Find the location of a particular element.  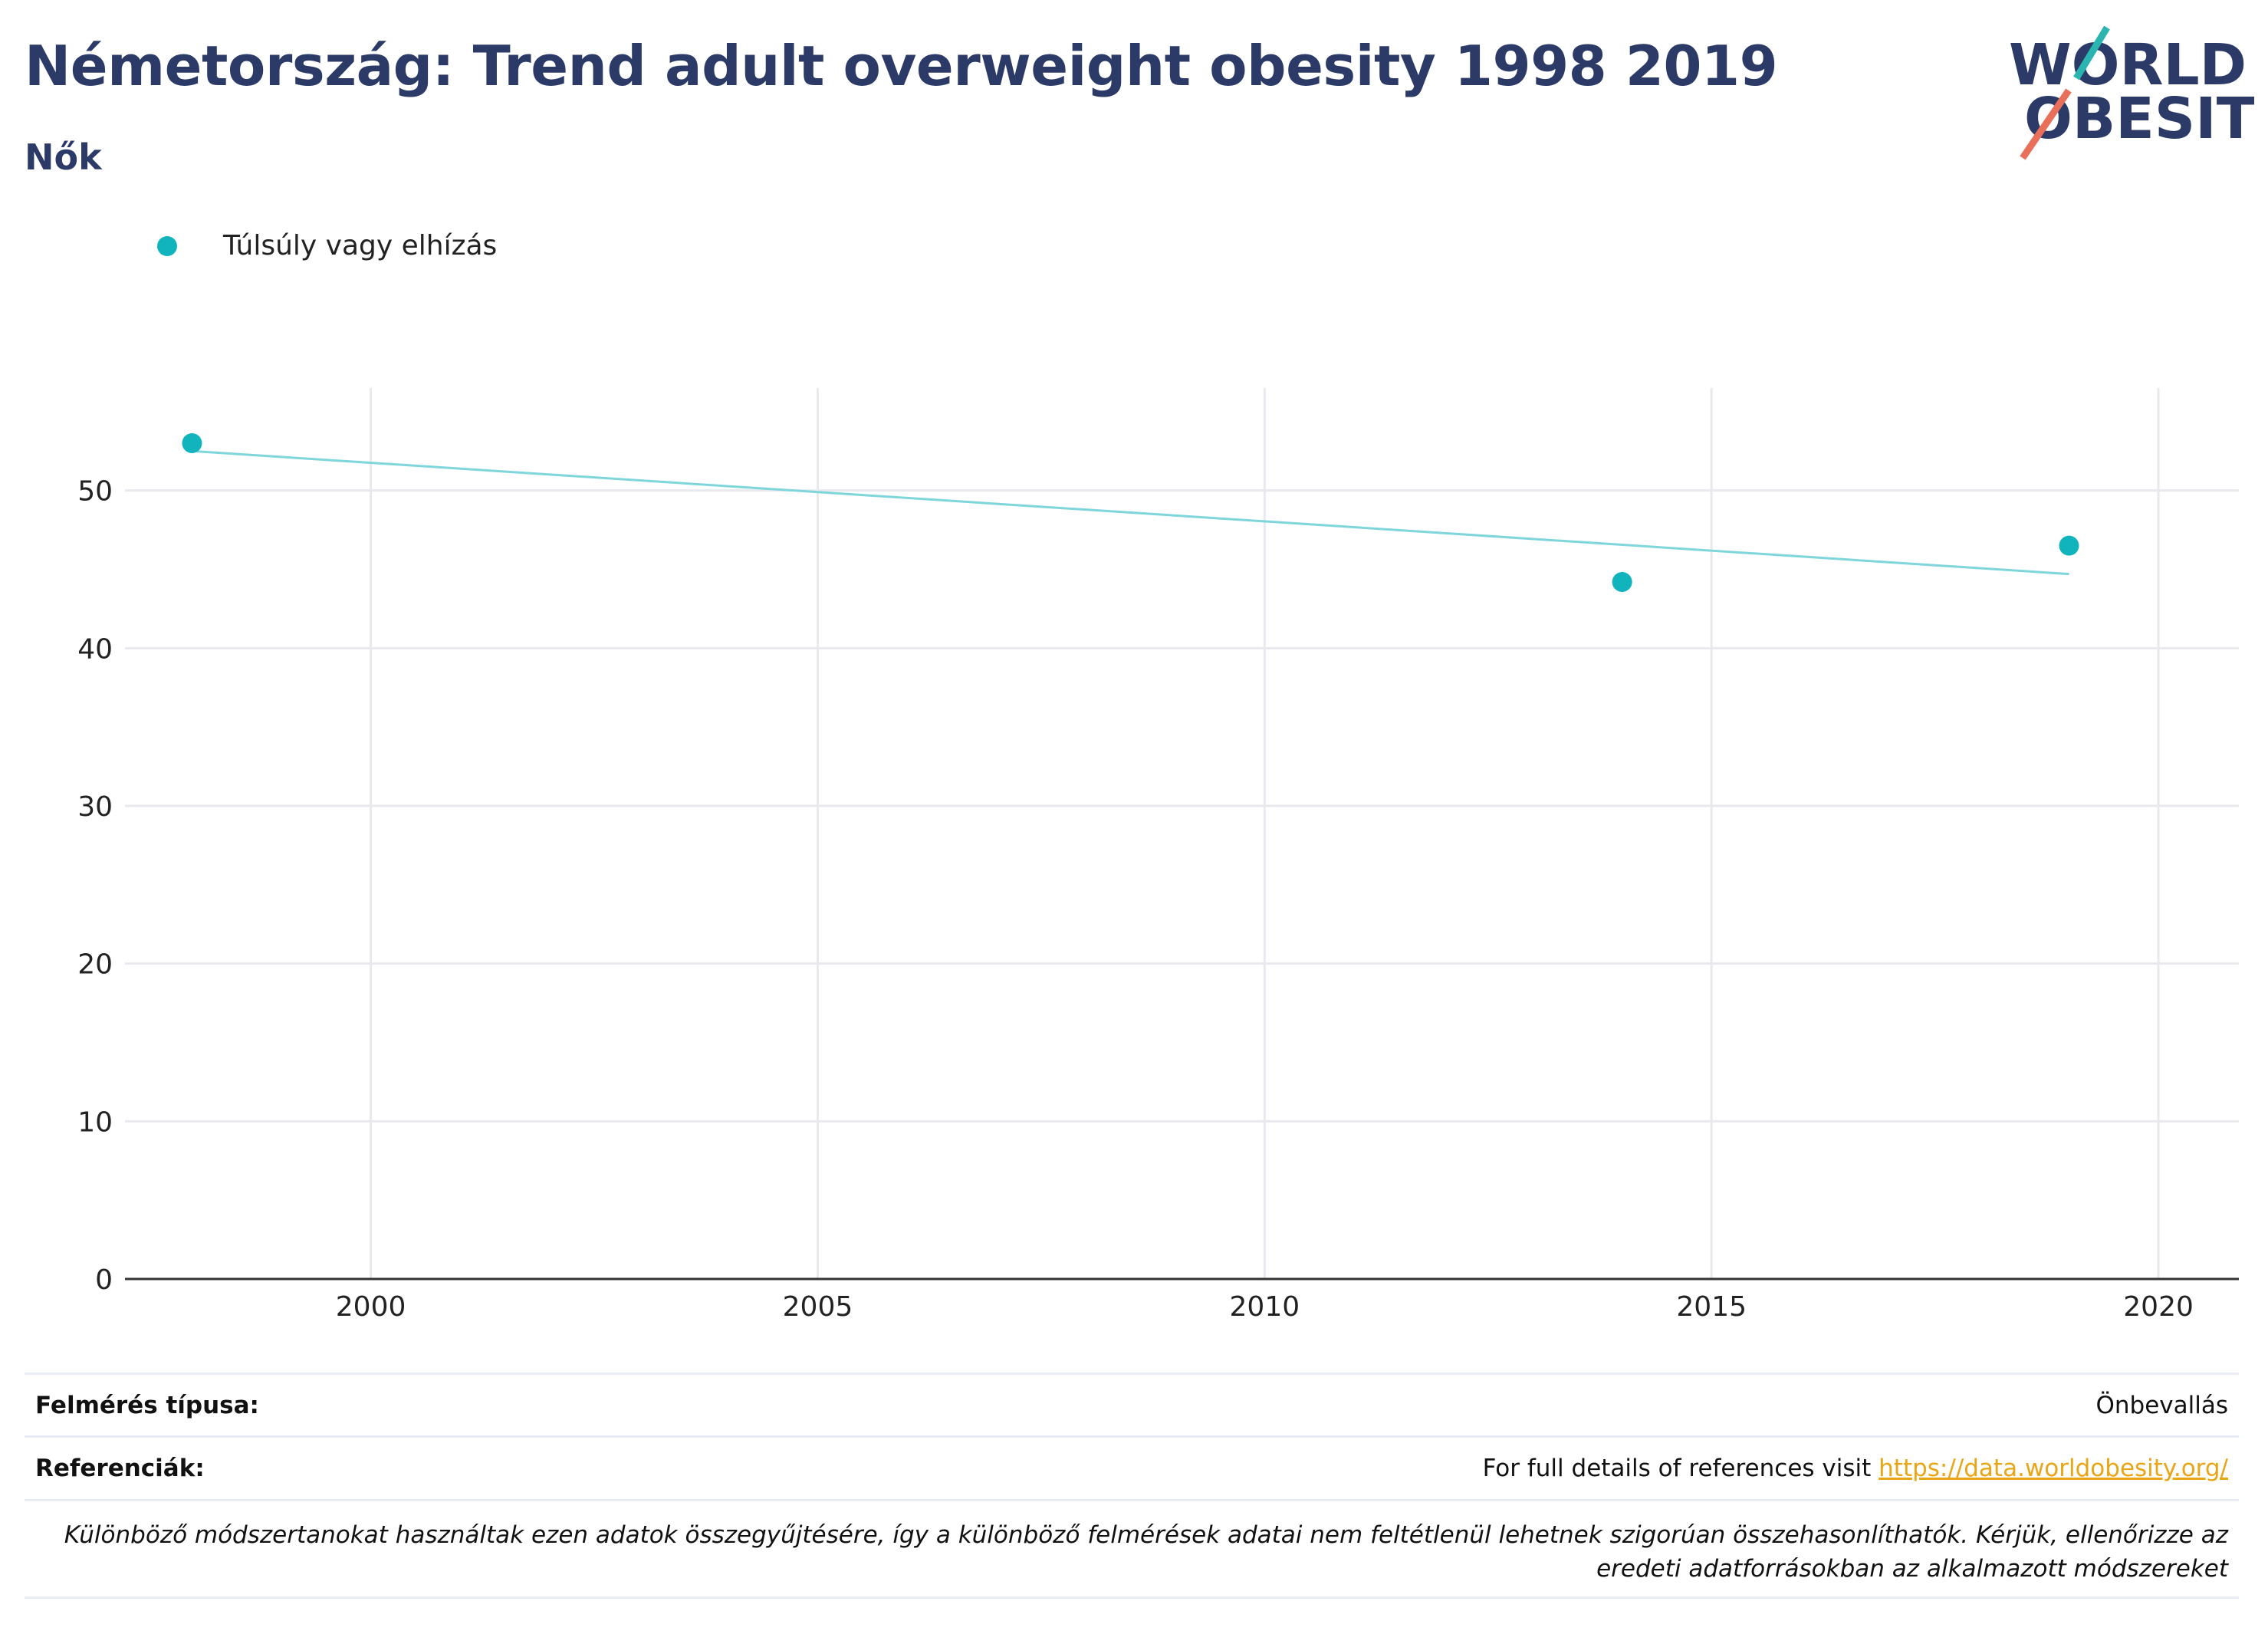

y-tick-label: 0 is located at coordinates (104, 1280).